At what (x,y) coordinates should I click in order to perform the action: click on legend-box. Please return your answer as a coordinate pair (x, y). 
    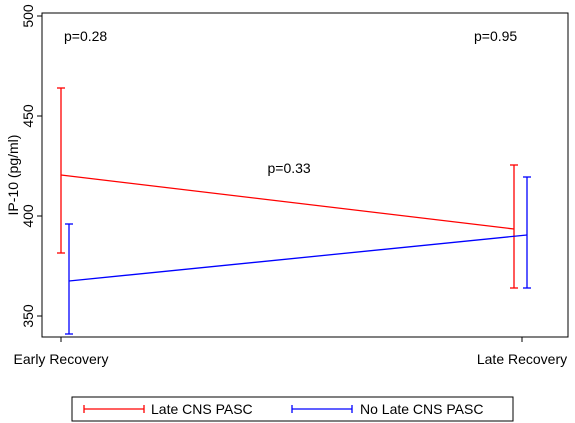
    Looking at the image, I should click on (292, 409).